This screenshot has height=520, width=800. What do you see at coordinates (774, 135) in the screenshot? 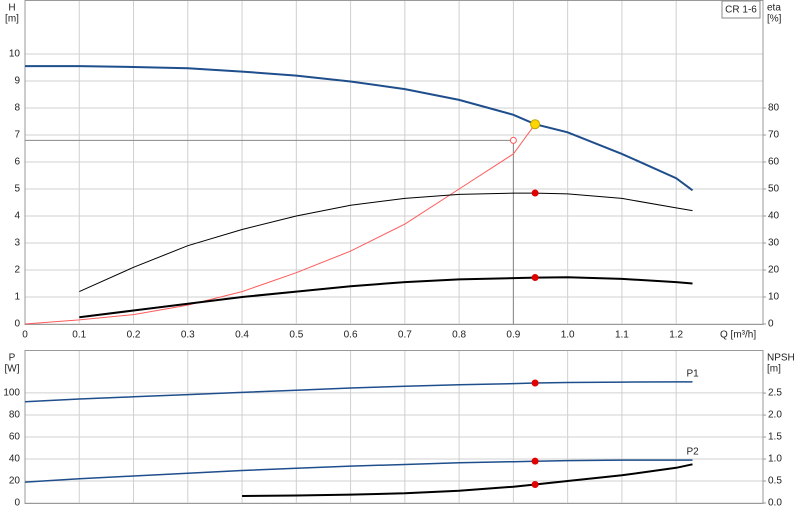
I see `y2-tick-label: 70` at bounding box center [774, 135].